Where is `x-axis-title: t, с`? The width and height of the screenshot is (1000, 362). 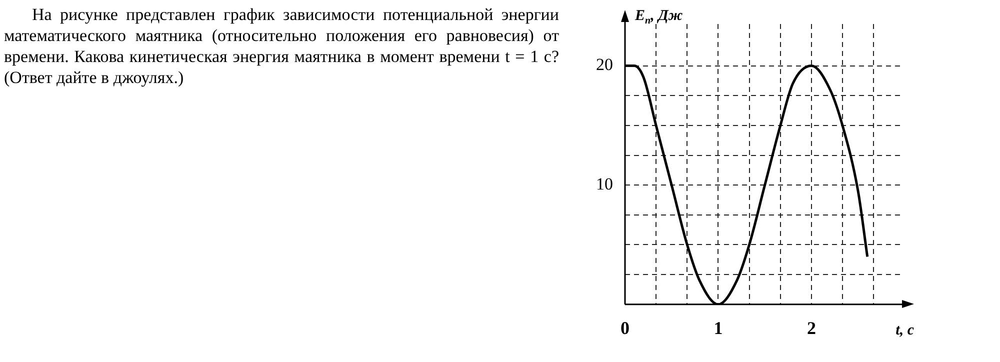 x-axis-title: t, с is located at coordinates (905, 330).